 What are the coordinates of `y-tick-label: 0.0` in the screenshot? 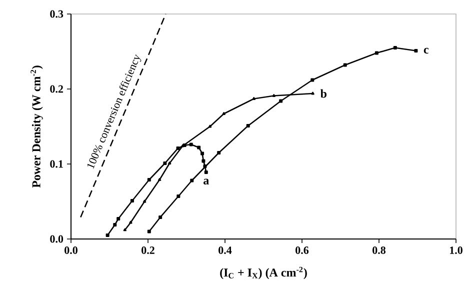 It's located at (57, 239).